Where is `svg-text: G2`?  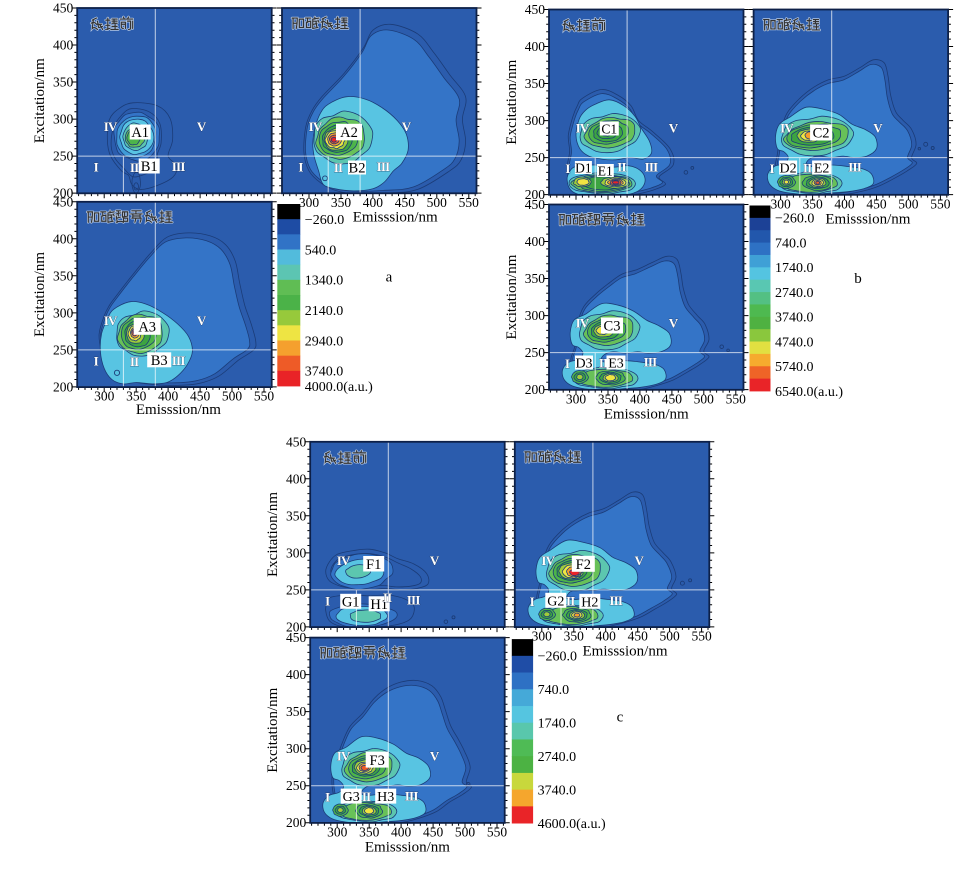
svg-text: G2 is located at coordinates (555, 601).